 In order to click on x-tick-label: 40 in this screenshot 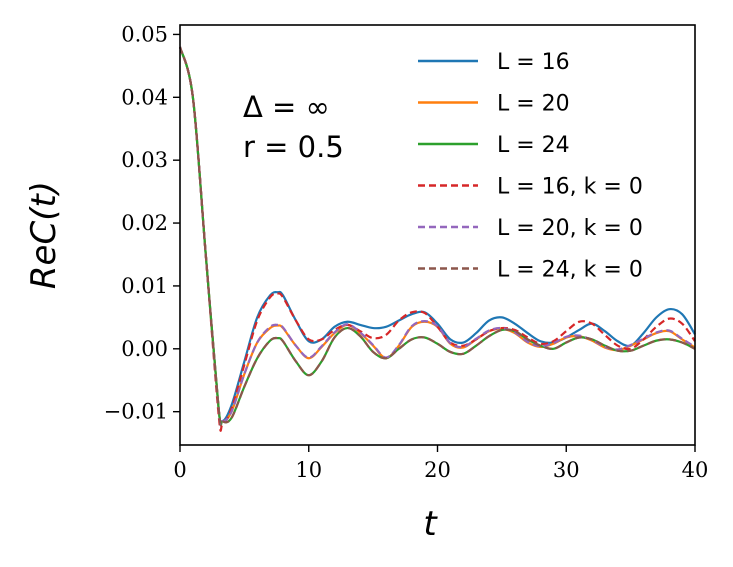, I will do `click(695, 470)`.